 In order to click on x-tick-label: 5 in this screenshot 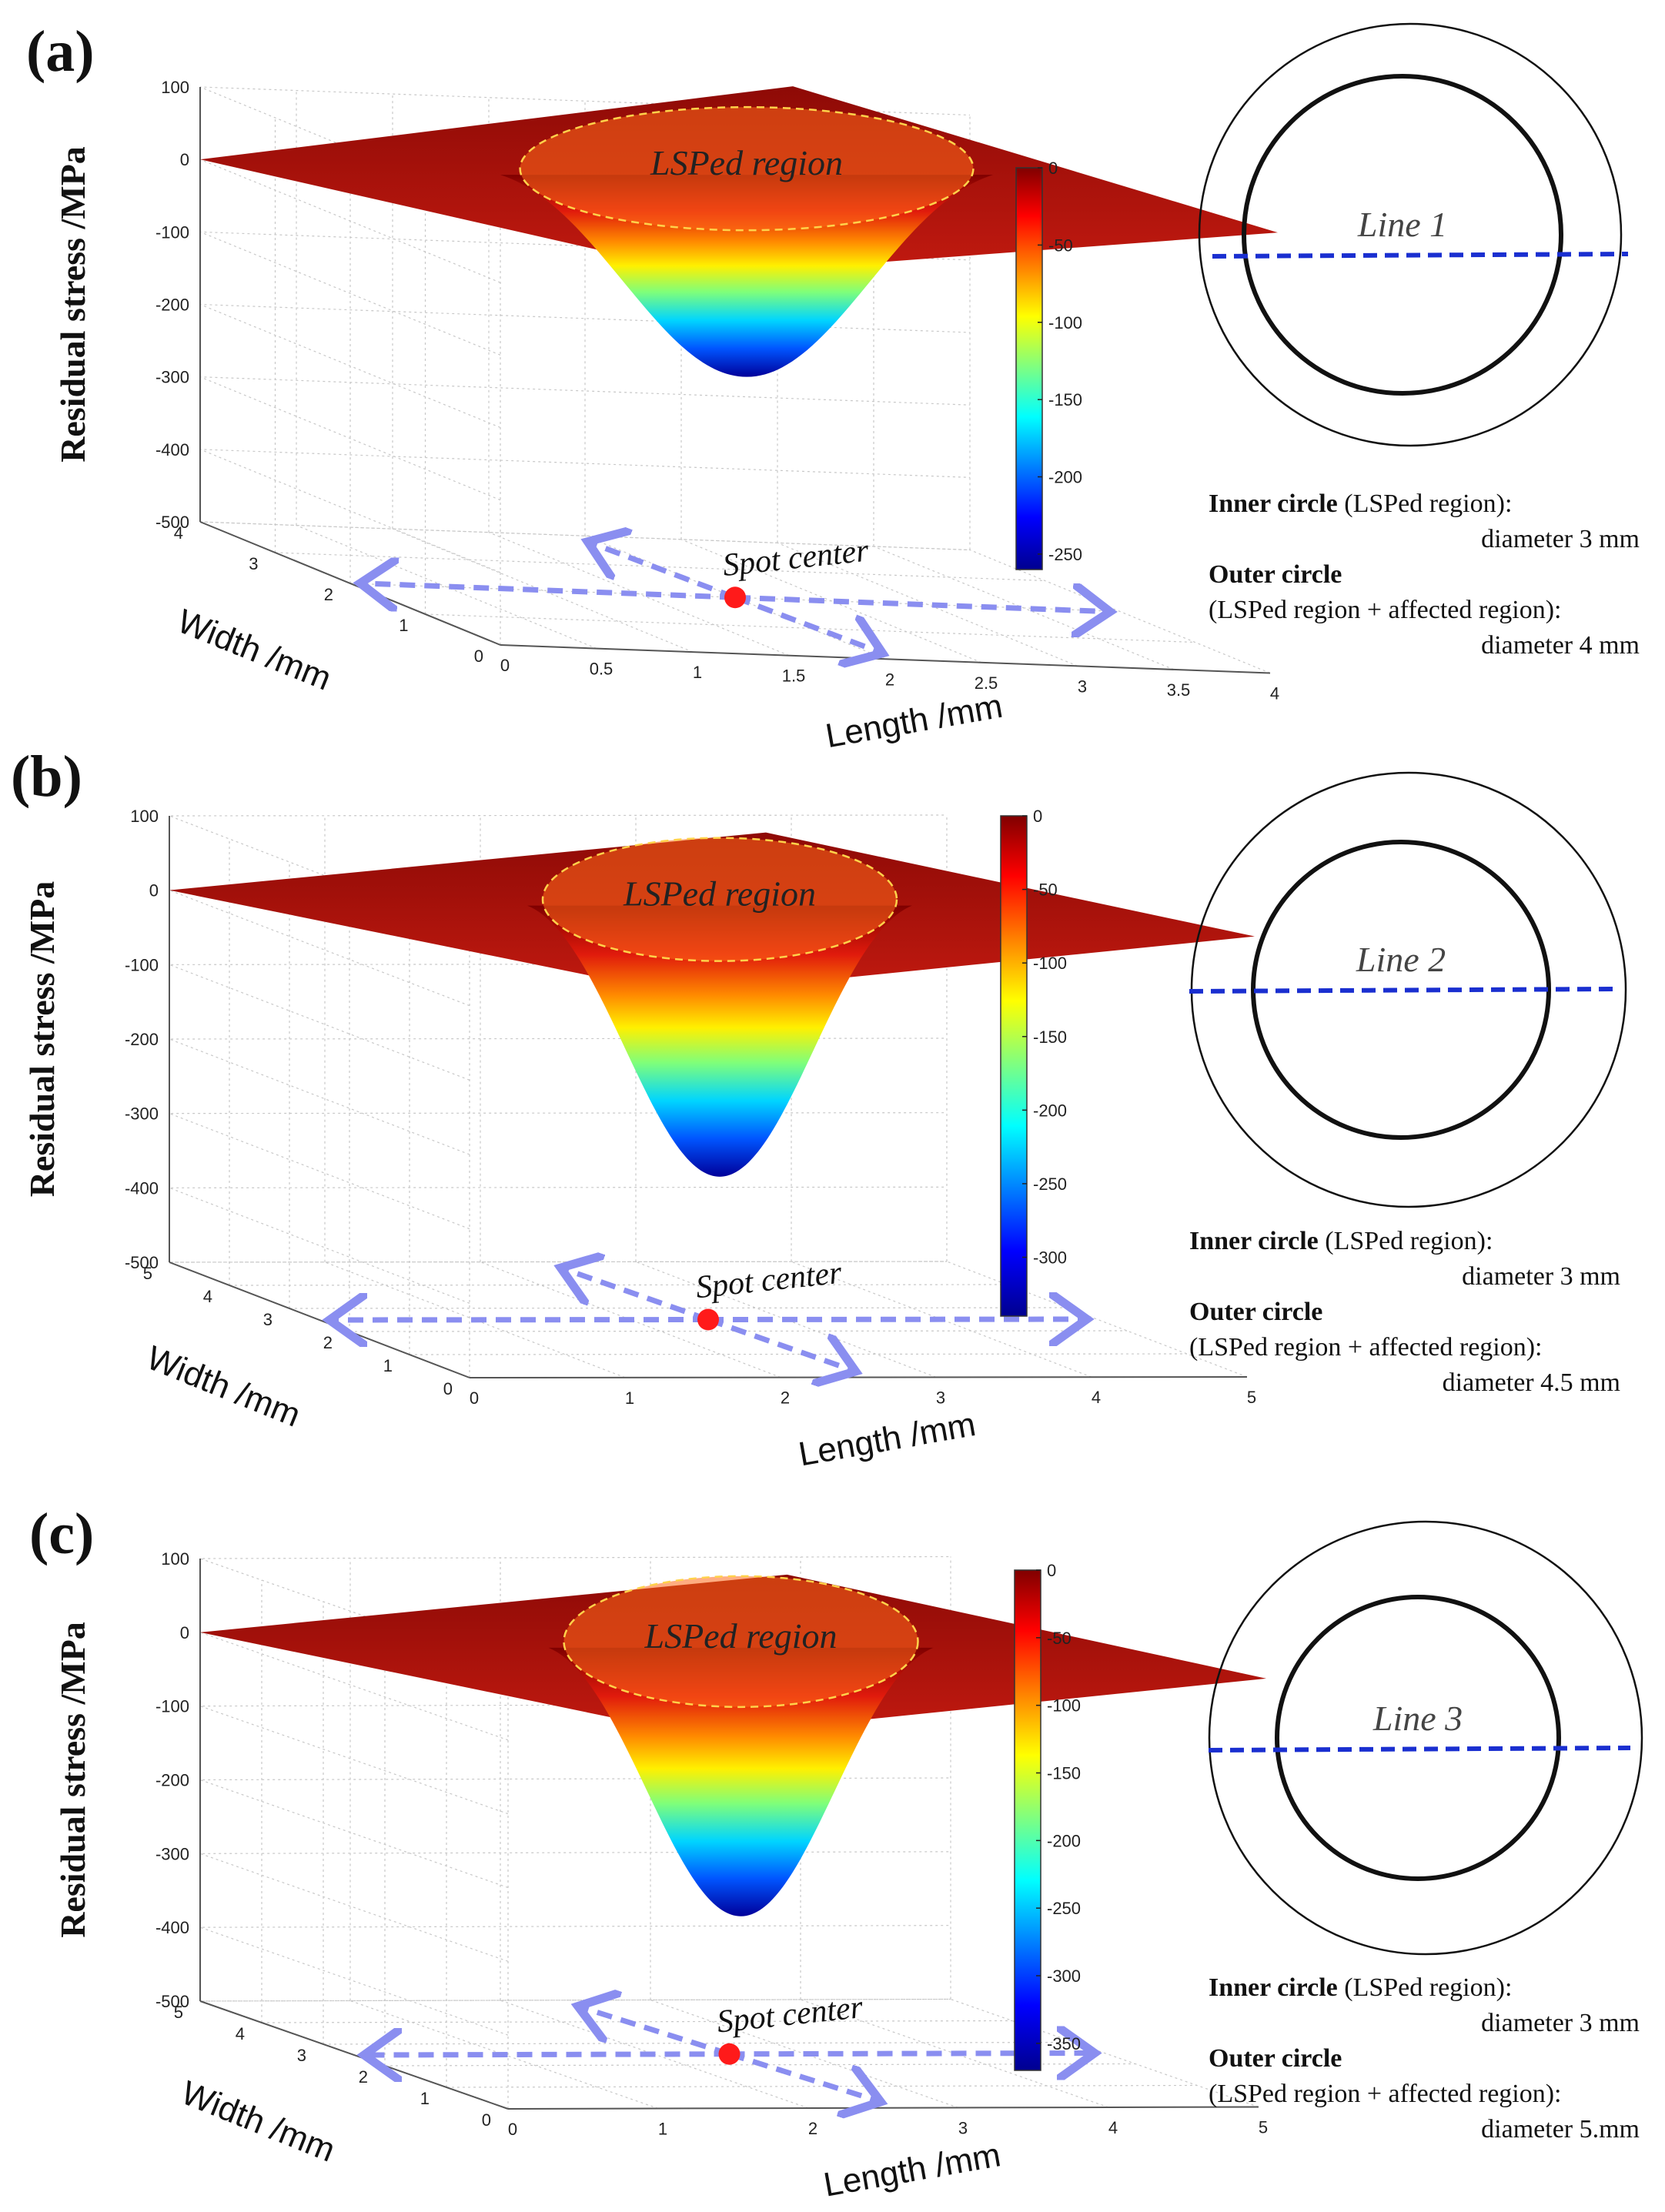, I will do `click(1263, 2127)`.